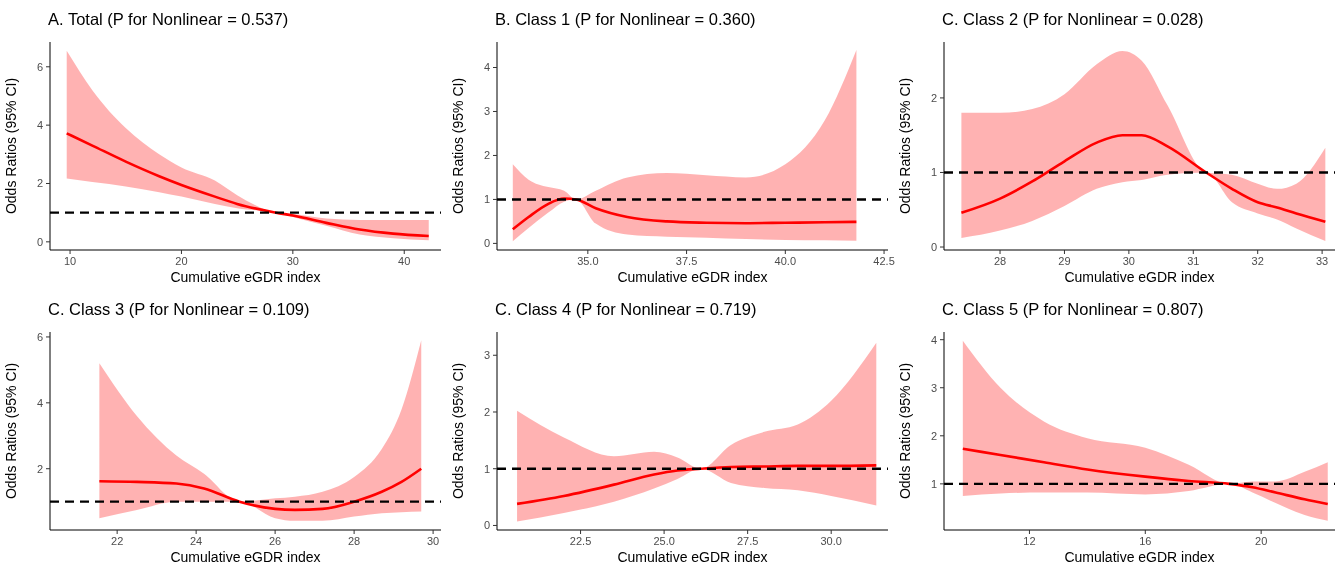  Describe the element at coordinates (1064, 261) in the screenshot. I see `x-tick-label: 29` at that location.